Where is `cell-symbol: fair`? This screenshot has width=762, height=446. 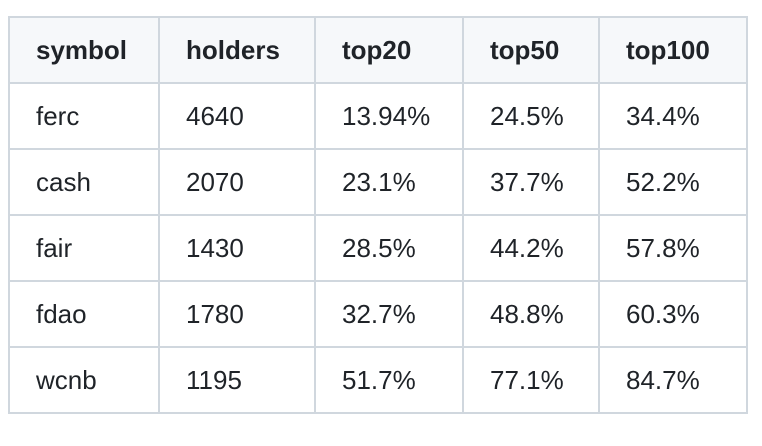
cell-symbol: fair is located at coordinates (84, 248).